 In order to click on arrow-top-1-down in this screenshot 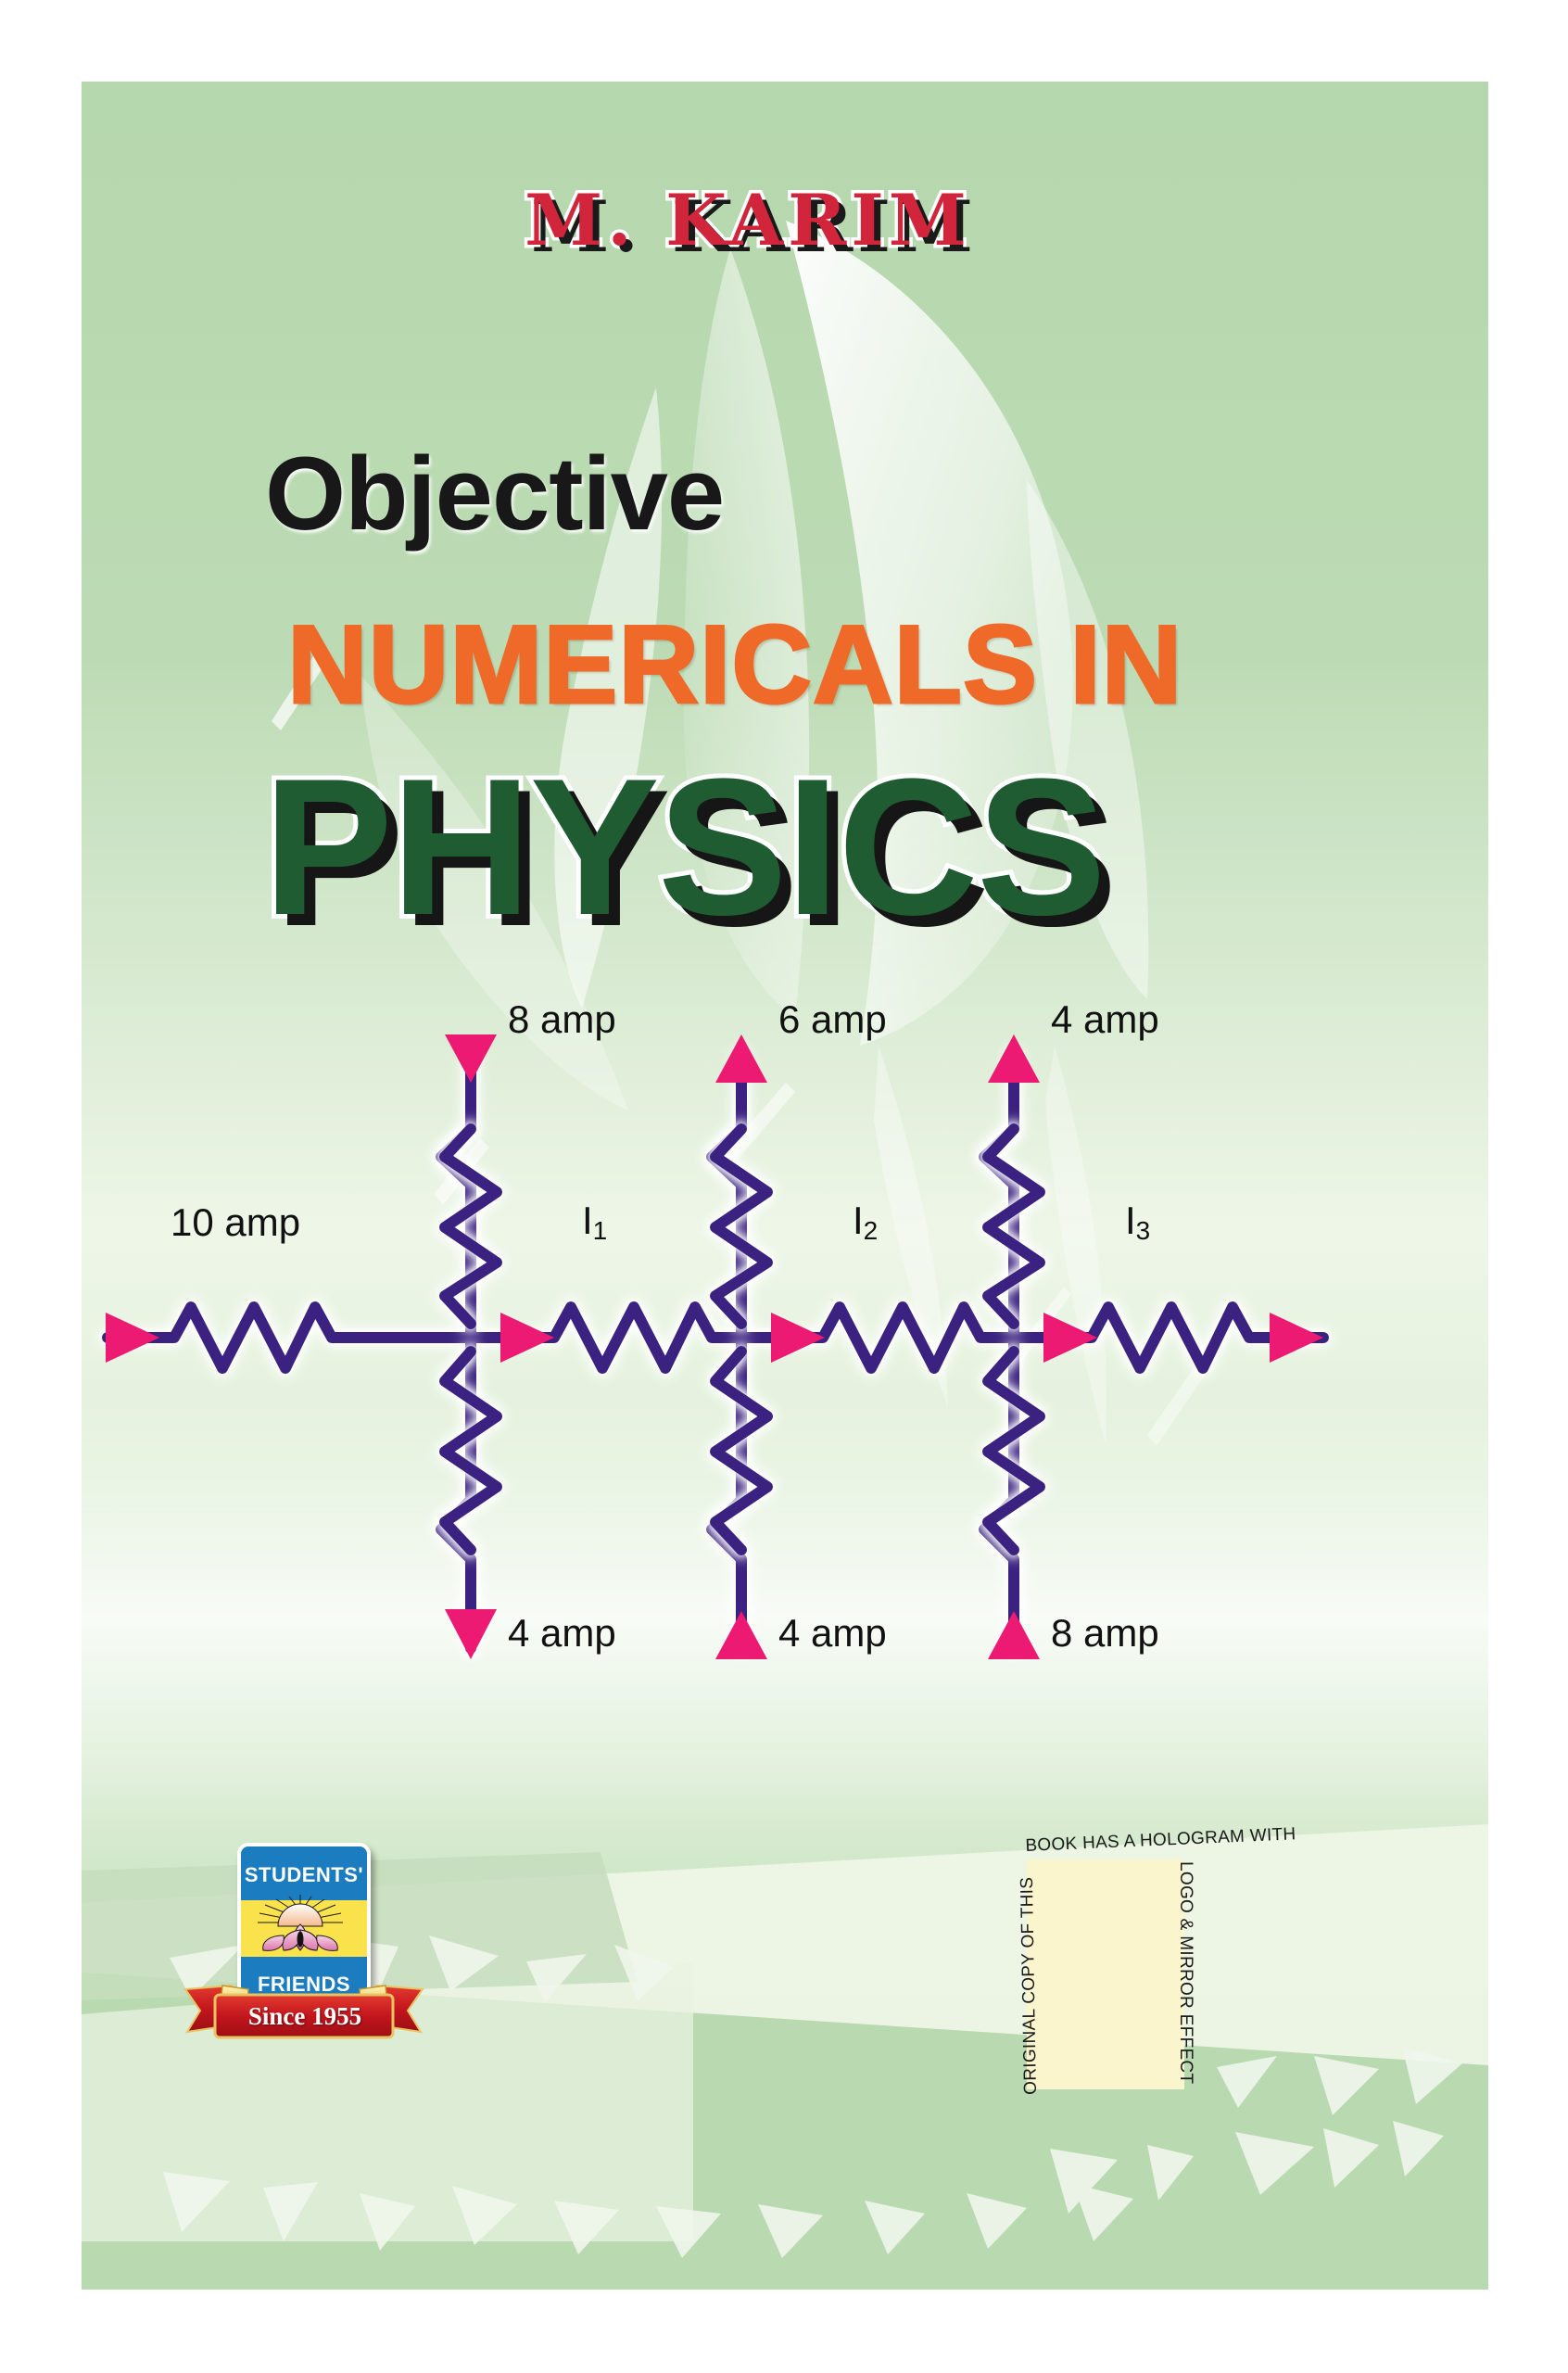, I will do `click(471, 1058)`.